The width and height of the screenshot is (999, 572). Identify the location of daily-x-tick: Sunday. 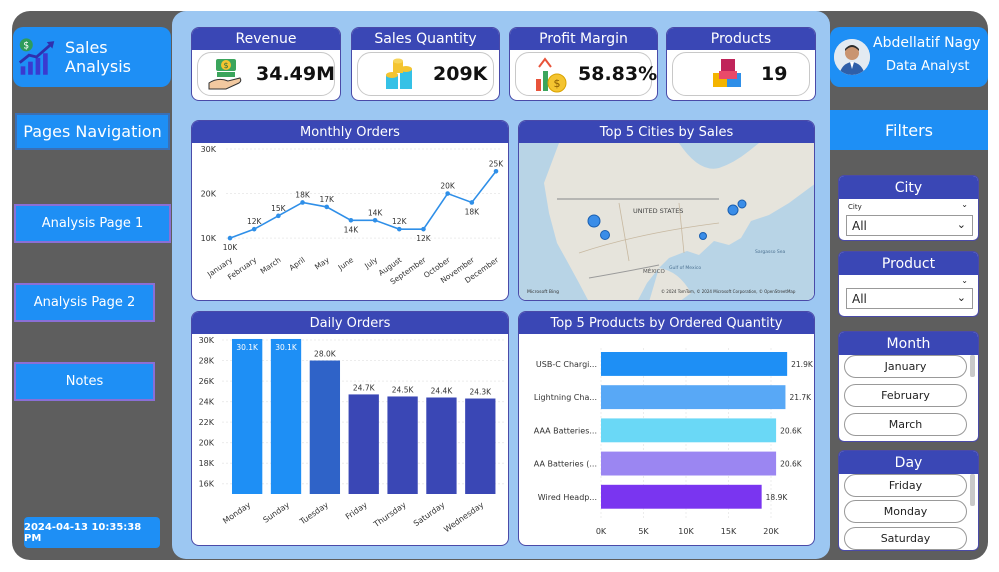
(276, 512).